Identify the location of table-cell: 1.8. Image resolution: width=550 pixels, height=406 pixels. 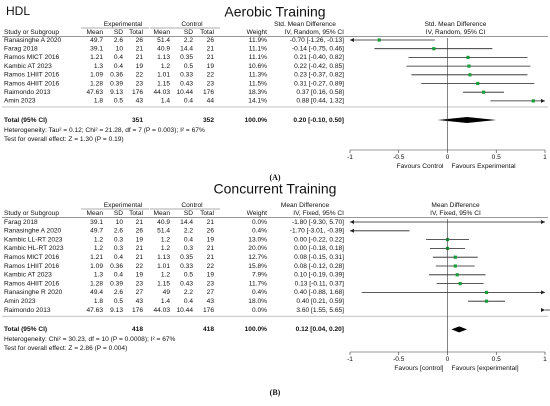
(98, 101).